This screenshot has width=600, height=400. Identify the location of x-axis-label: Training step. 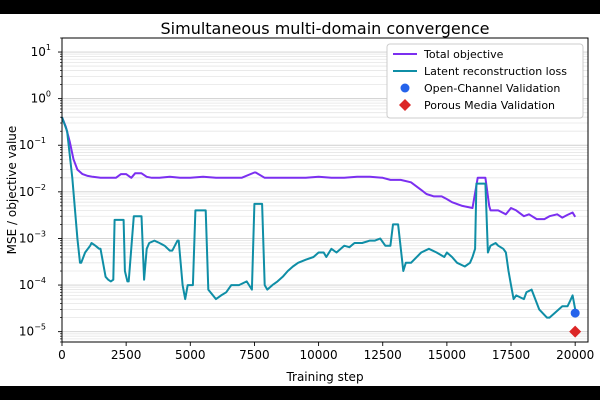
(324, 377).